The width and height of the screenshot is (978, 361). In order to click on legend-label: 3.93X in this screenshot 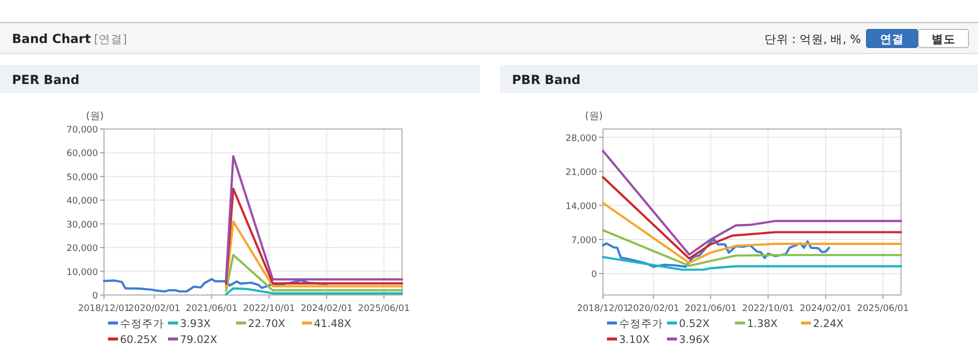, I will do `click(195, 324)`.